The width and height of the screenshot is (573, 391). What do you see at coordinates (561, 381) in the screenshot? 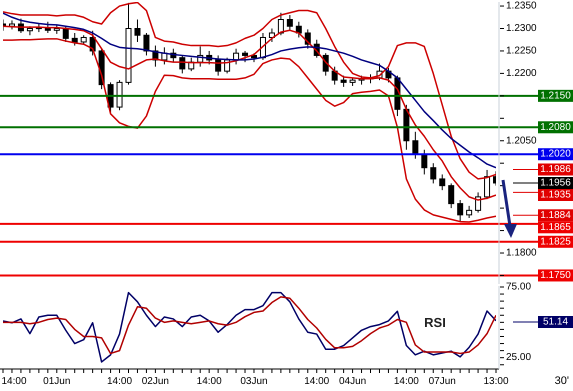
I see `text: 30'` at bounding box center [561, 381].